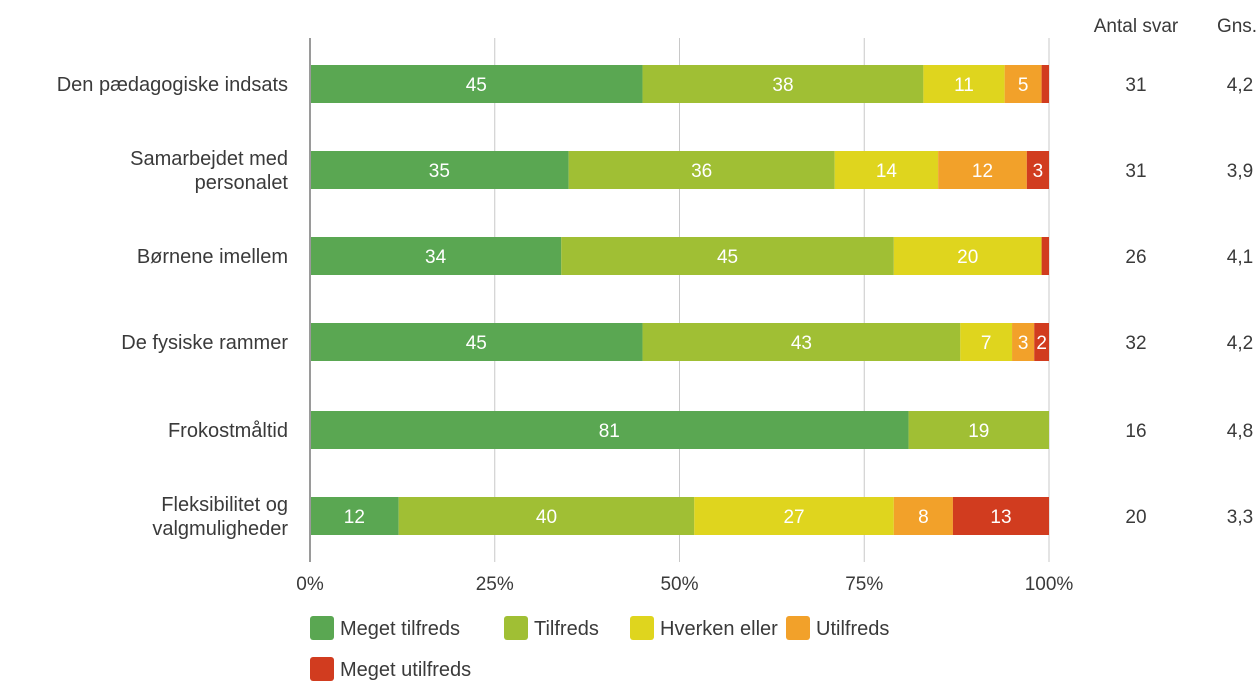  I want to click on data-label-2-0: 34, so click(436, 257).